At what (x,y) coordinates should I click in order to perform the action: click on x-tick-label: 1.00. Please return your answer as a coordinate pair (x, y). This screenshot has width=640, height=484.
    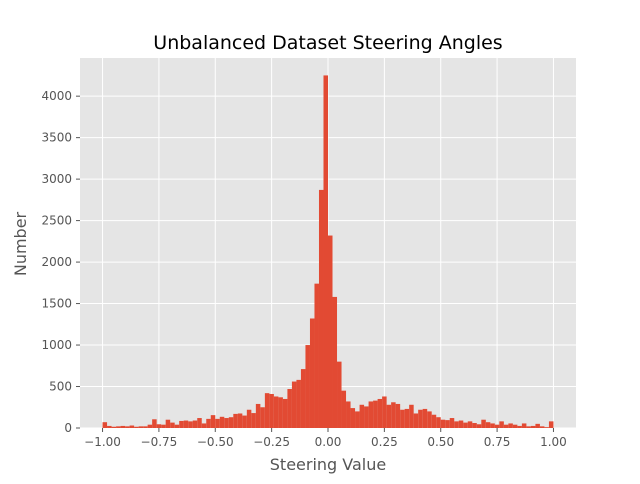
    Looking at the image, I should click on (553, 442).